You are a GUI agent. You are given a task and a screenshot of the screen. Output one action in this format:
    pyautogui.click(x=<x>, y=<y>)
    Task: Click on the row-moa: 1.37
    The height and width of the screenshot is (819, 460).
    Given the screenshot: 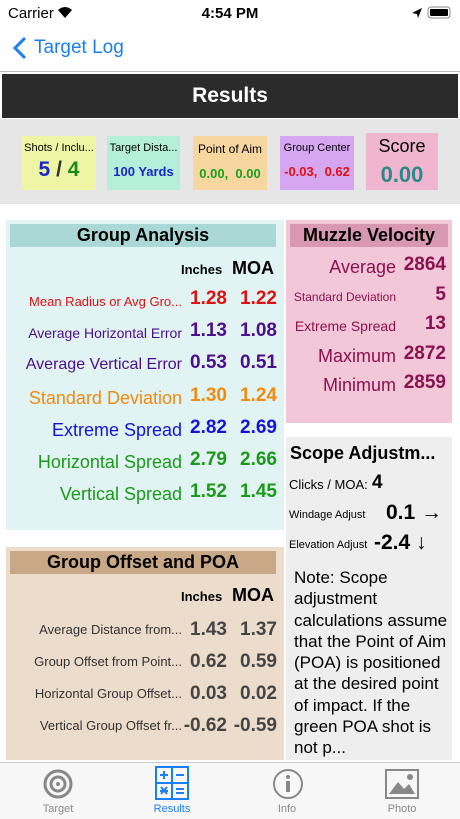 What is the action you would take?
    pyautogui.click(x=258, y=629)
    